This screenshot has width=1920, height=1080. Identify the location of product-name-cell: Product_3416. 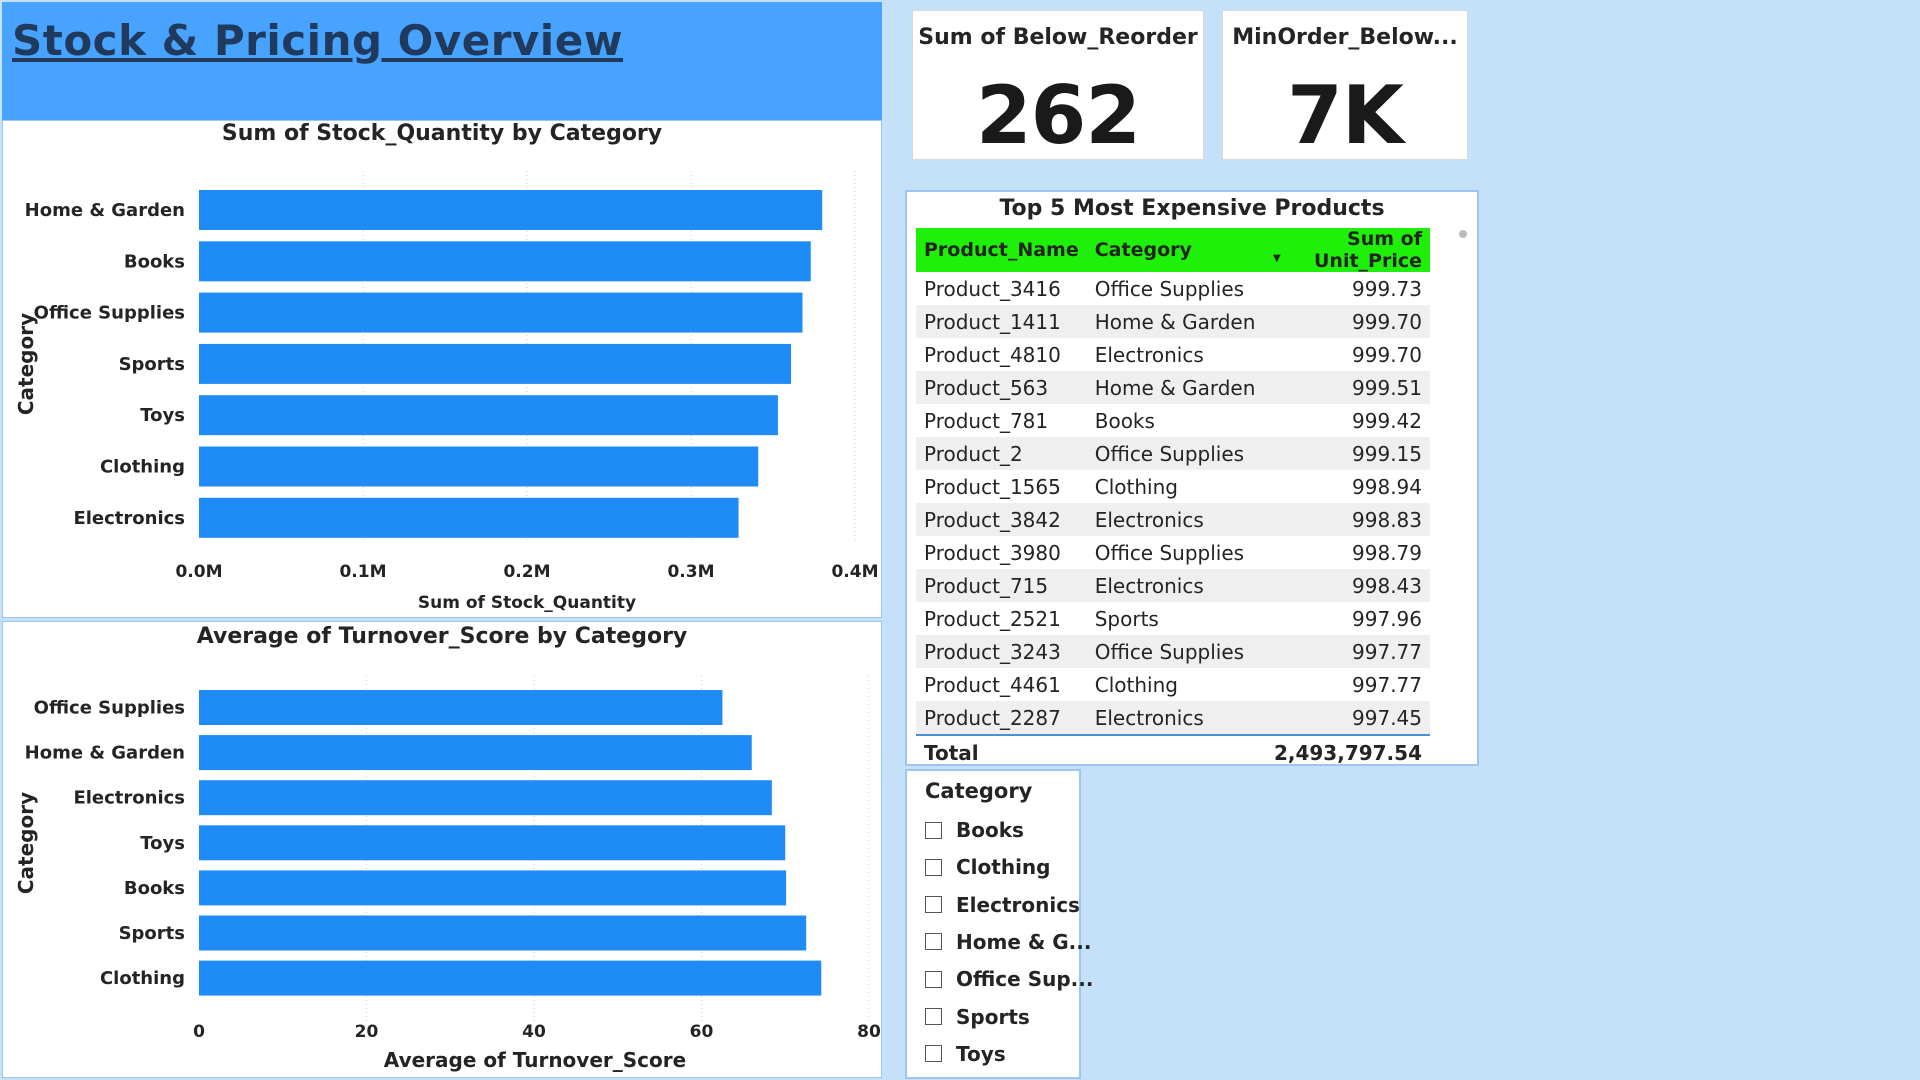
(992, 288).